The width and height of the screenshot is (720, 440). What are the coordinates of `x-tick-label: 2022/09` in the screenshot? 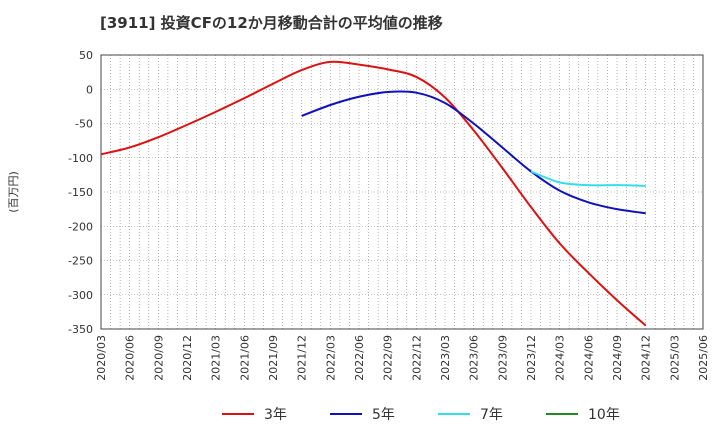 It's located at (388, 358).